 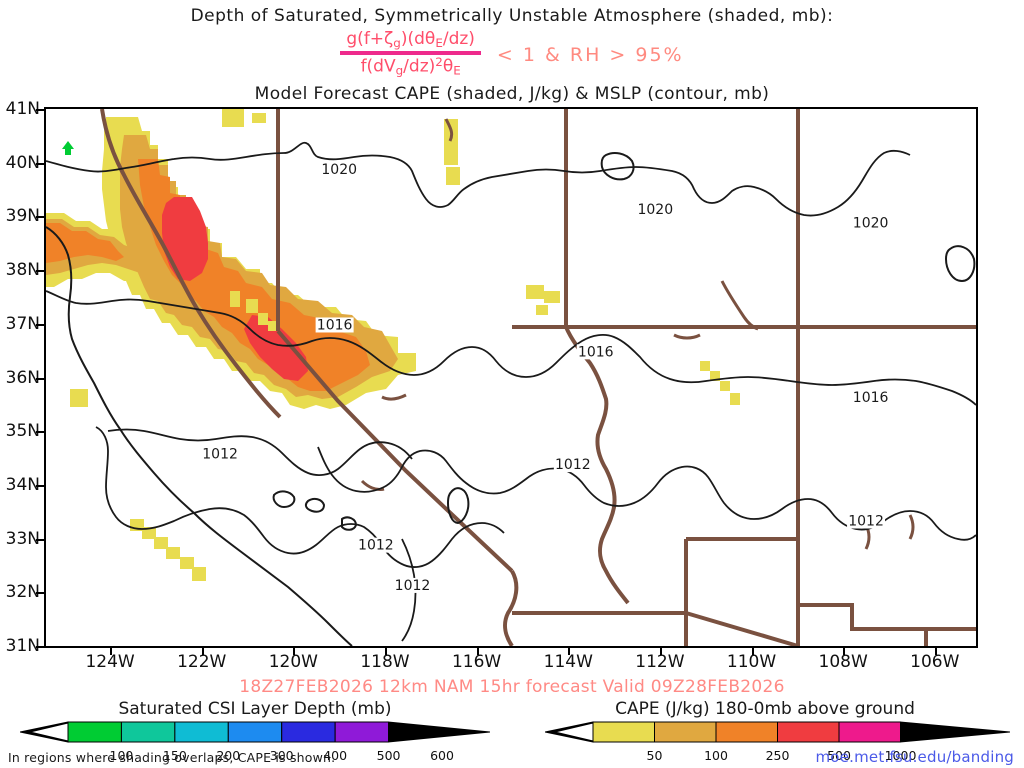 I want to click on lat-tick-label: 37N, so click(x=22, y=323).